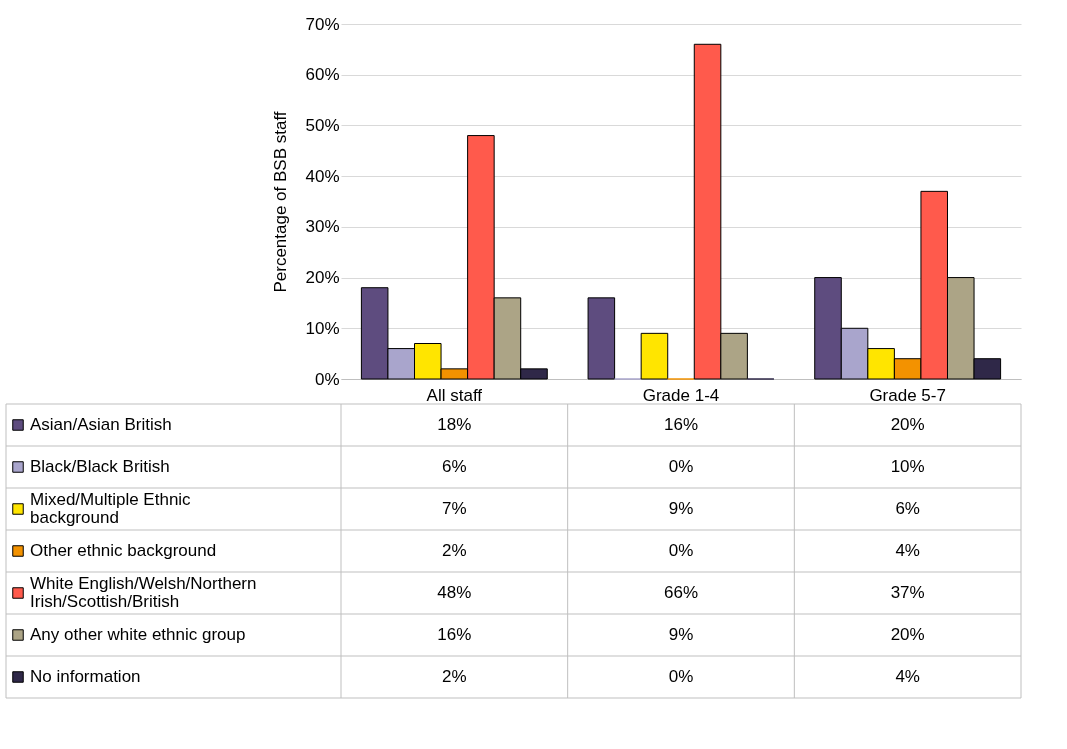  I want to click on data-label: 48%, so click(454, 592).